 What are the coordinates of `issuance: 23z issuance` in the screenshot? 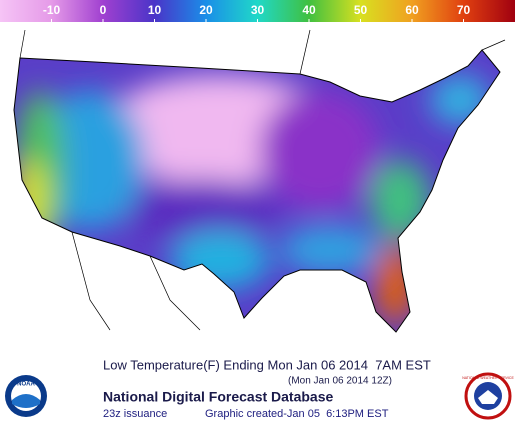 It's located at (135, 414).